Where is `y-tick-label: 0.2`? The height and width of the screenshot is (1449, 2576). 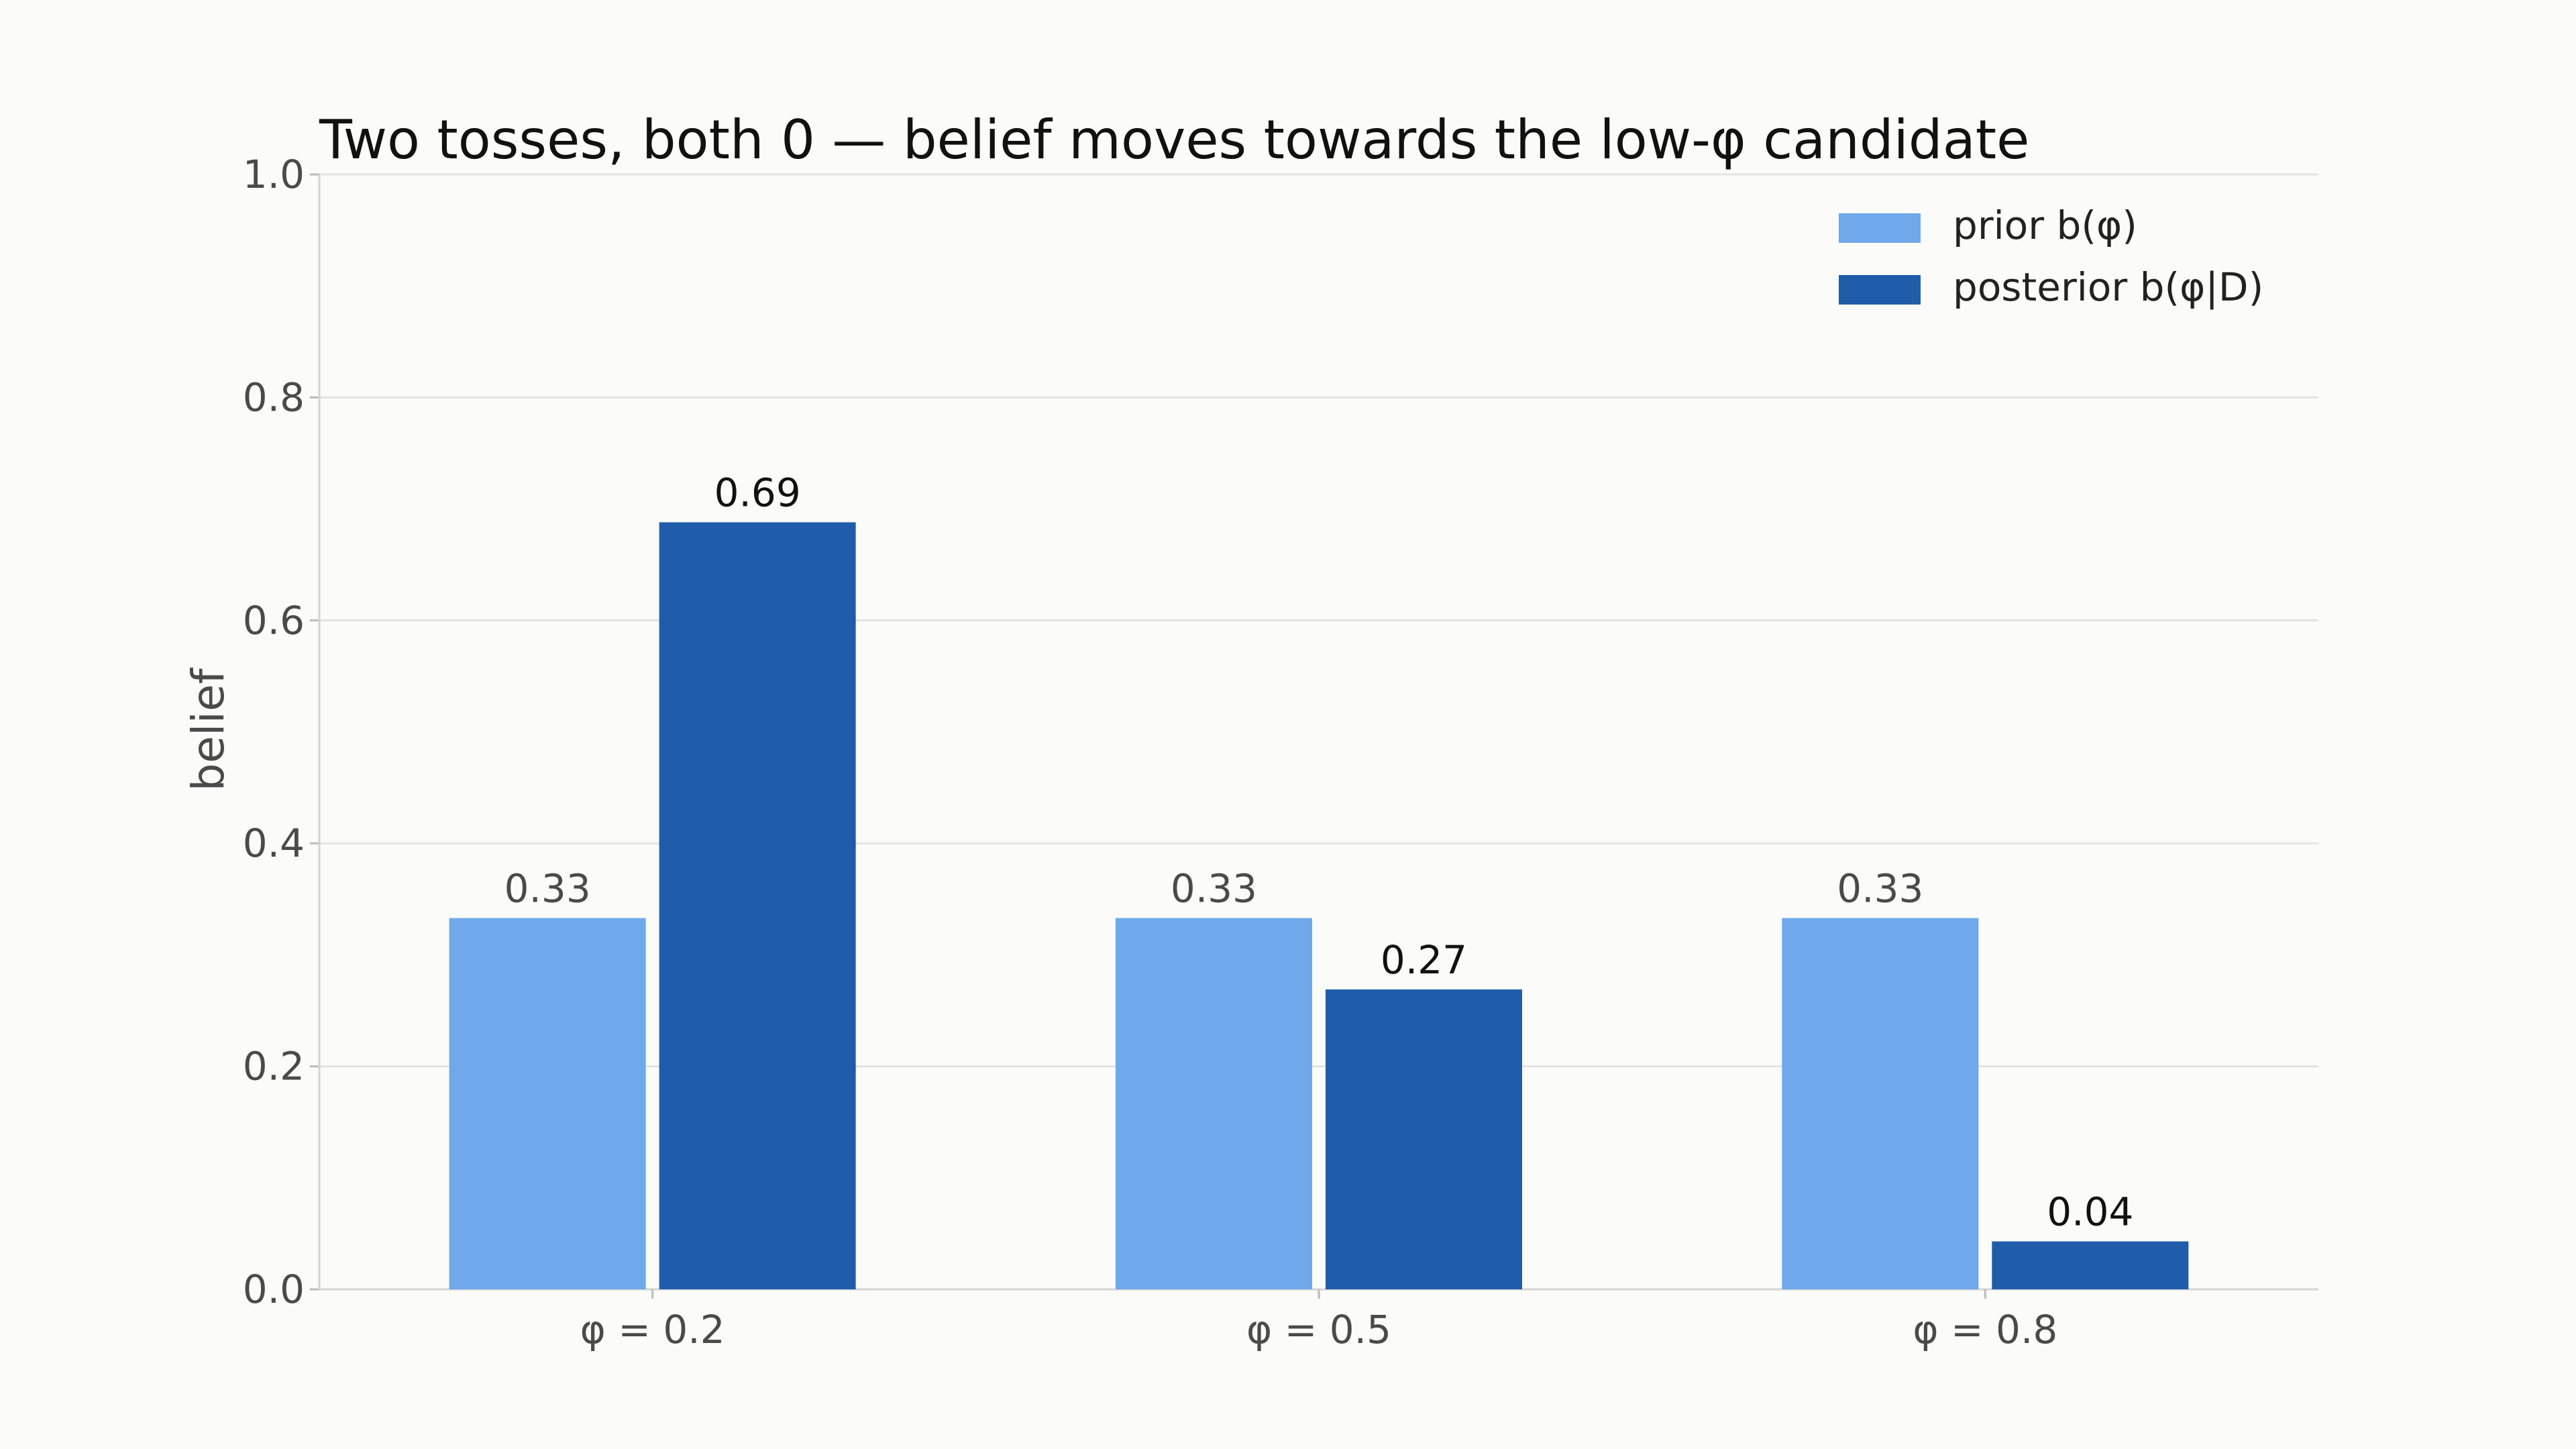 y-tick-label: 0.2 is located at coordinates (274, 1066).